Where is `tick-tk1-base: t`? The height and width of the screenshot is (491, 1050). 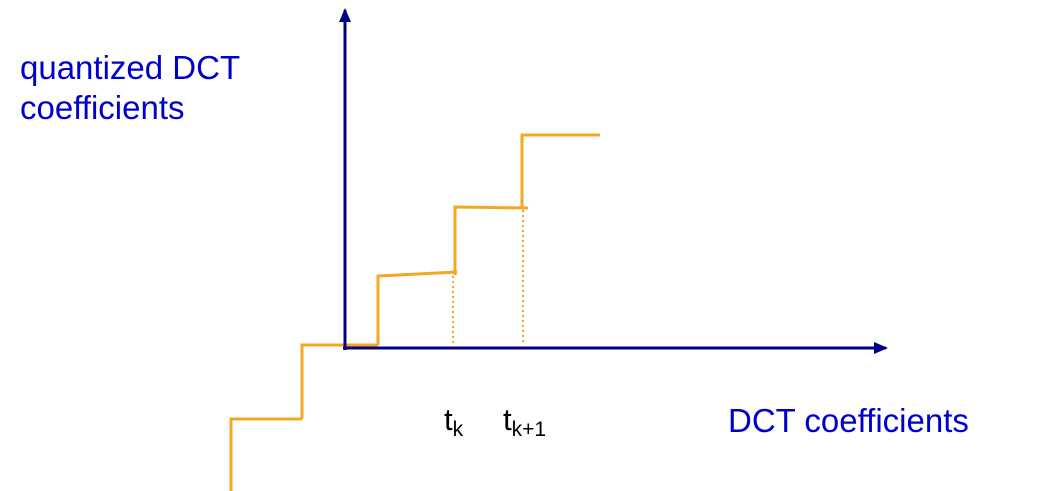
tick-tk1-base: t is located at coordinates (507, 419).